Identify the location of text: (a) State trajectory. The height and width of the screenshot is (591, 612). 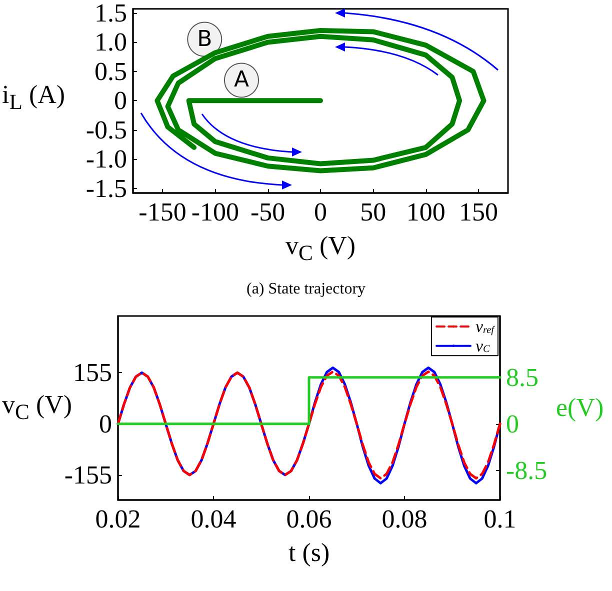
(306, 289).